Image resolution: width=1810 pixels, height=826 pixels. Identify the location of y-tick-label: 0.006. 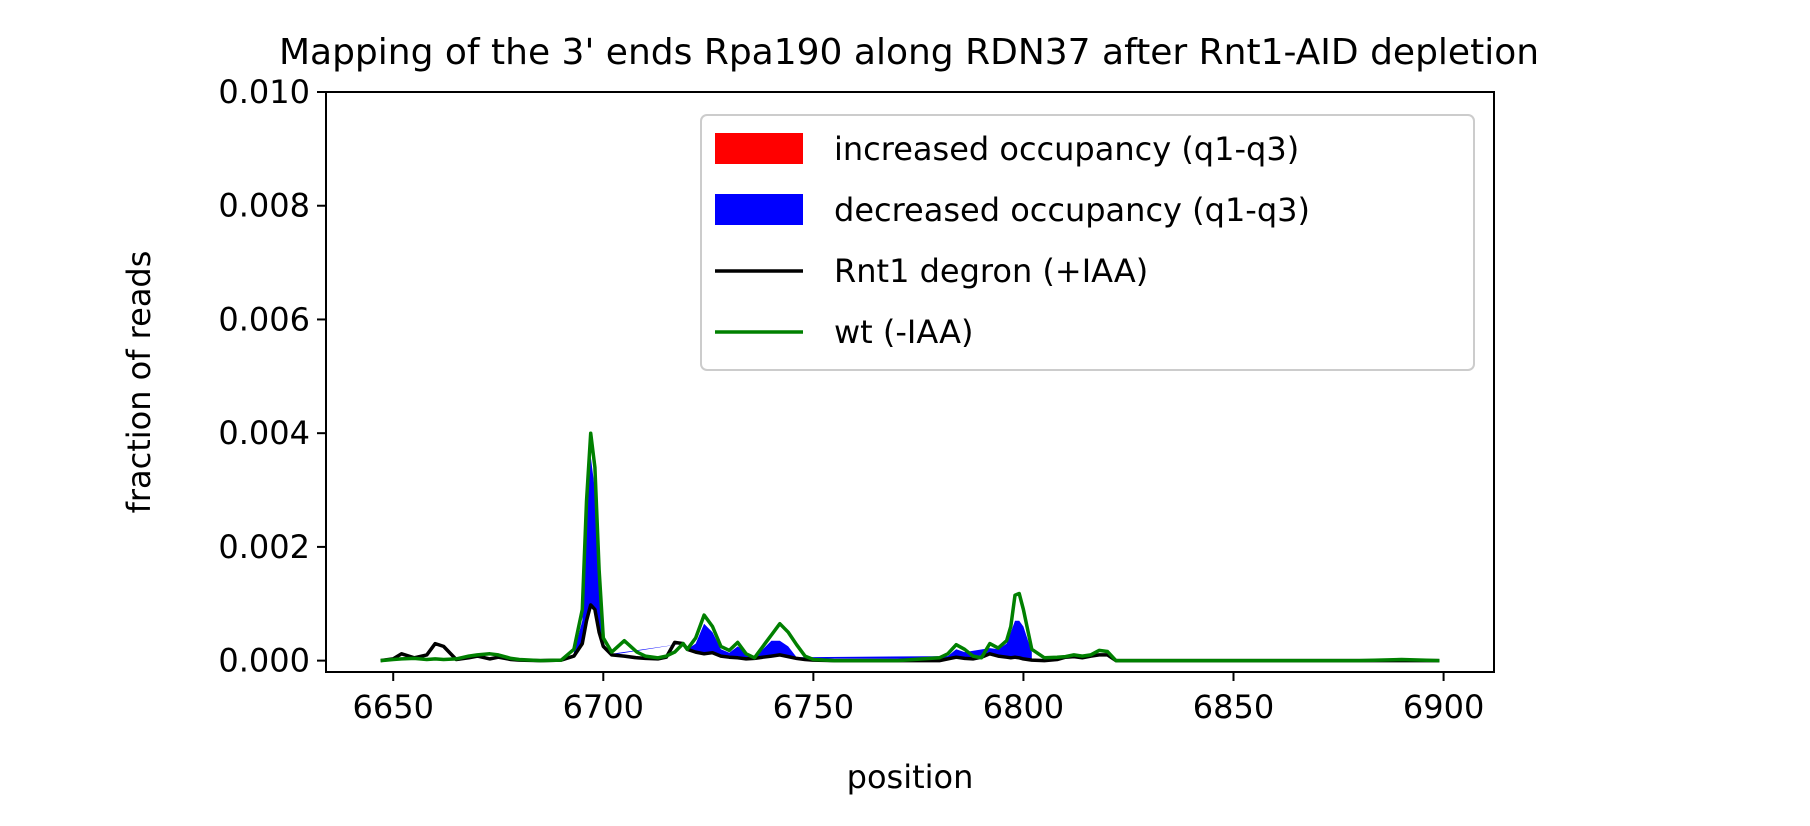
(264, 319).